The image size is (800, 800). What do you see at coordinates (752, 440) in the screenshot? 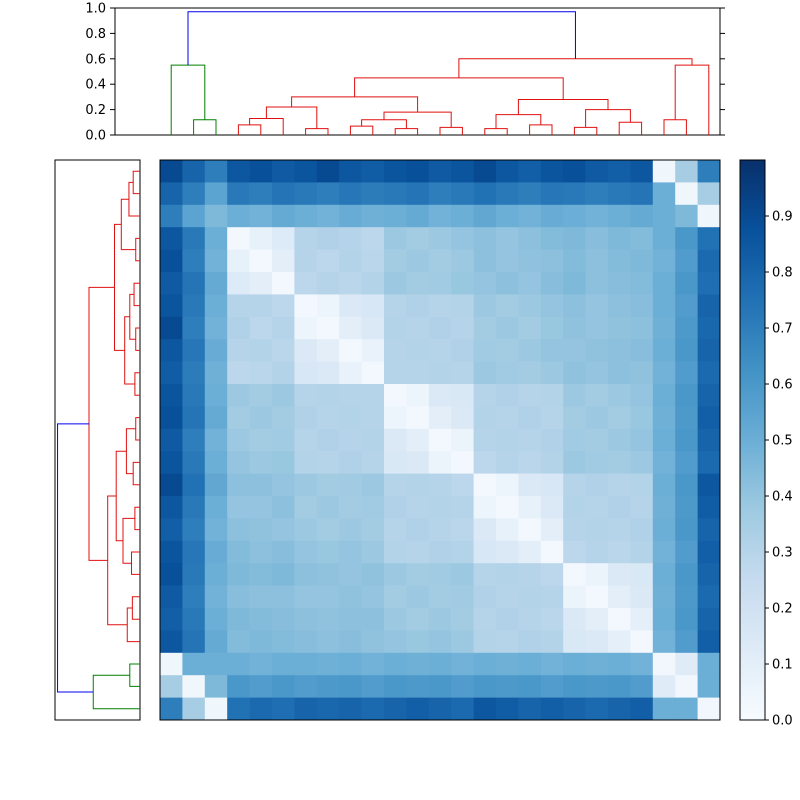
I see `colorbar-gradient` at bounding box center [752, 440].